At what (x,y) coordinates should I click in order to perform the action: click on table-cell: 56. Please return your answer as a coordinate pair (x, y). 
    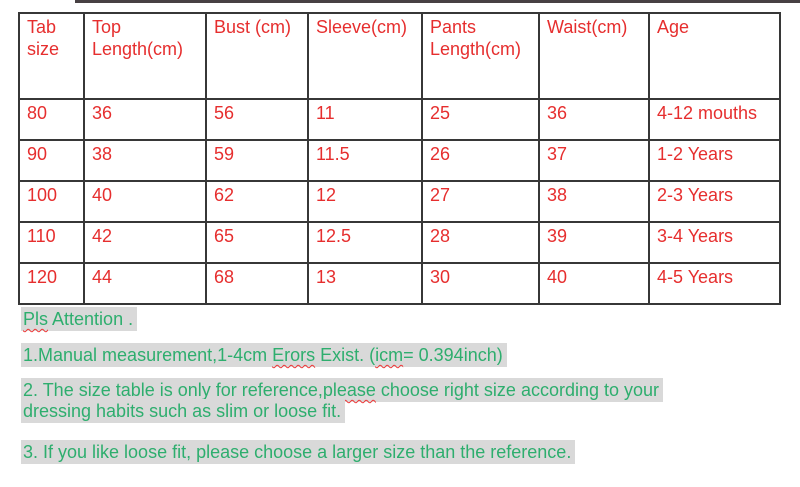
    Looking at the image, I should click on (257, 119).